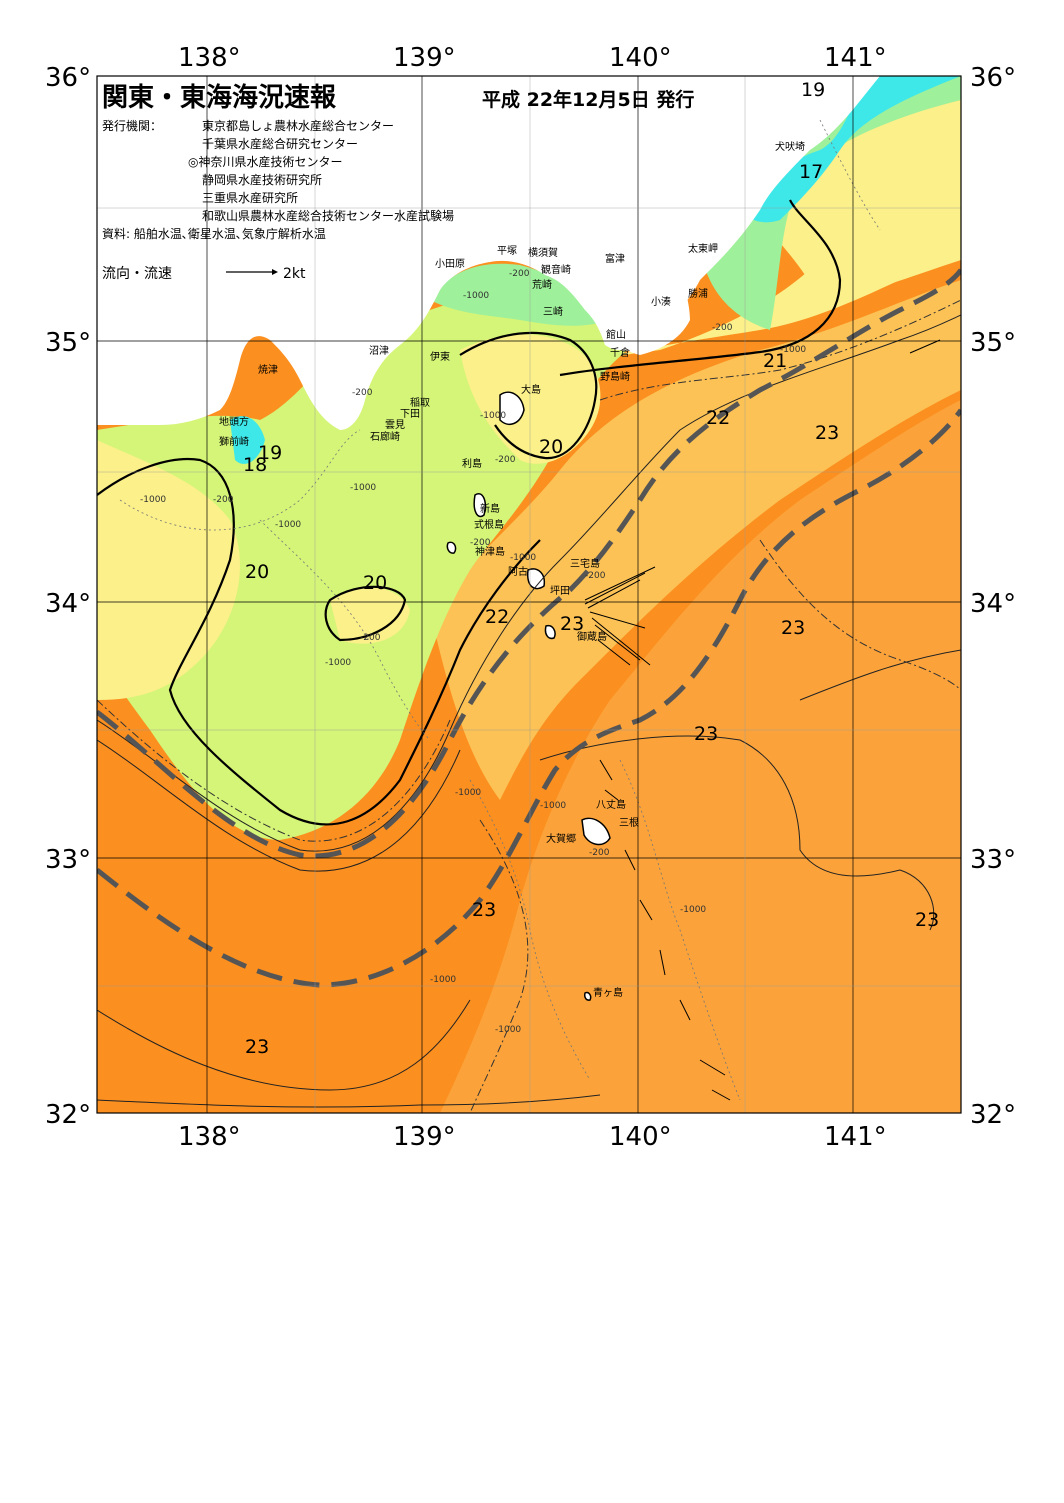 The height and width of the screenshot is (1503, 1064). I want to click on place-label: 野島崎, so click(615, 376).